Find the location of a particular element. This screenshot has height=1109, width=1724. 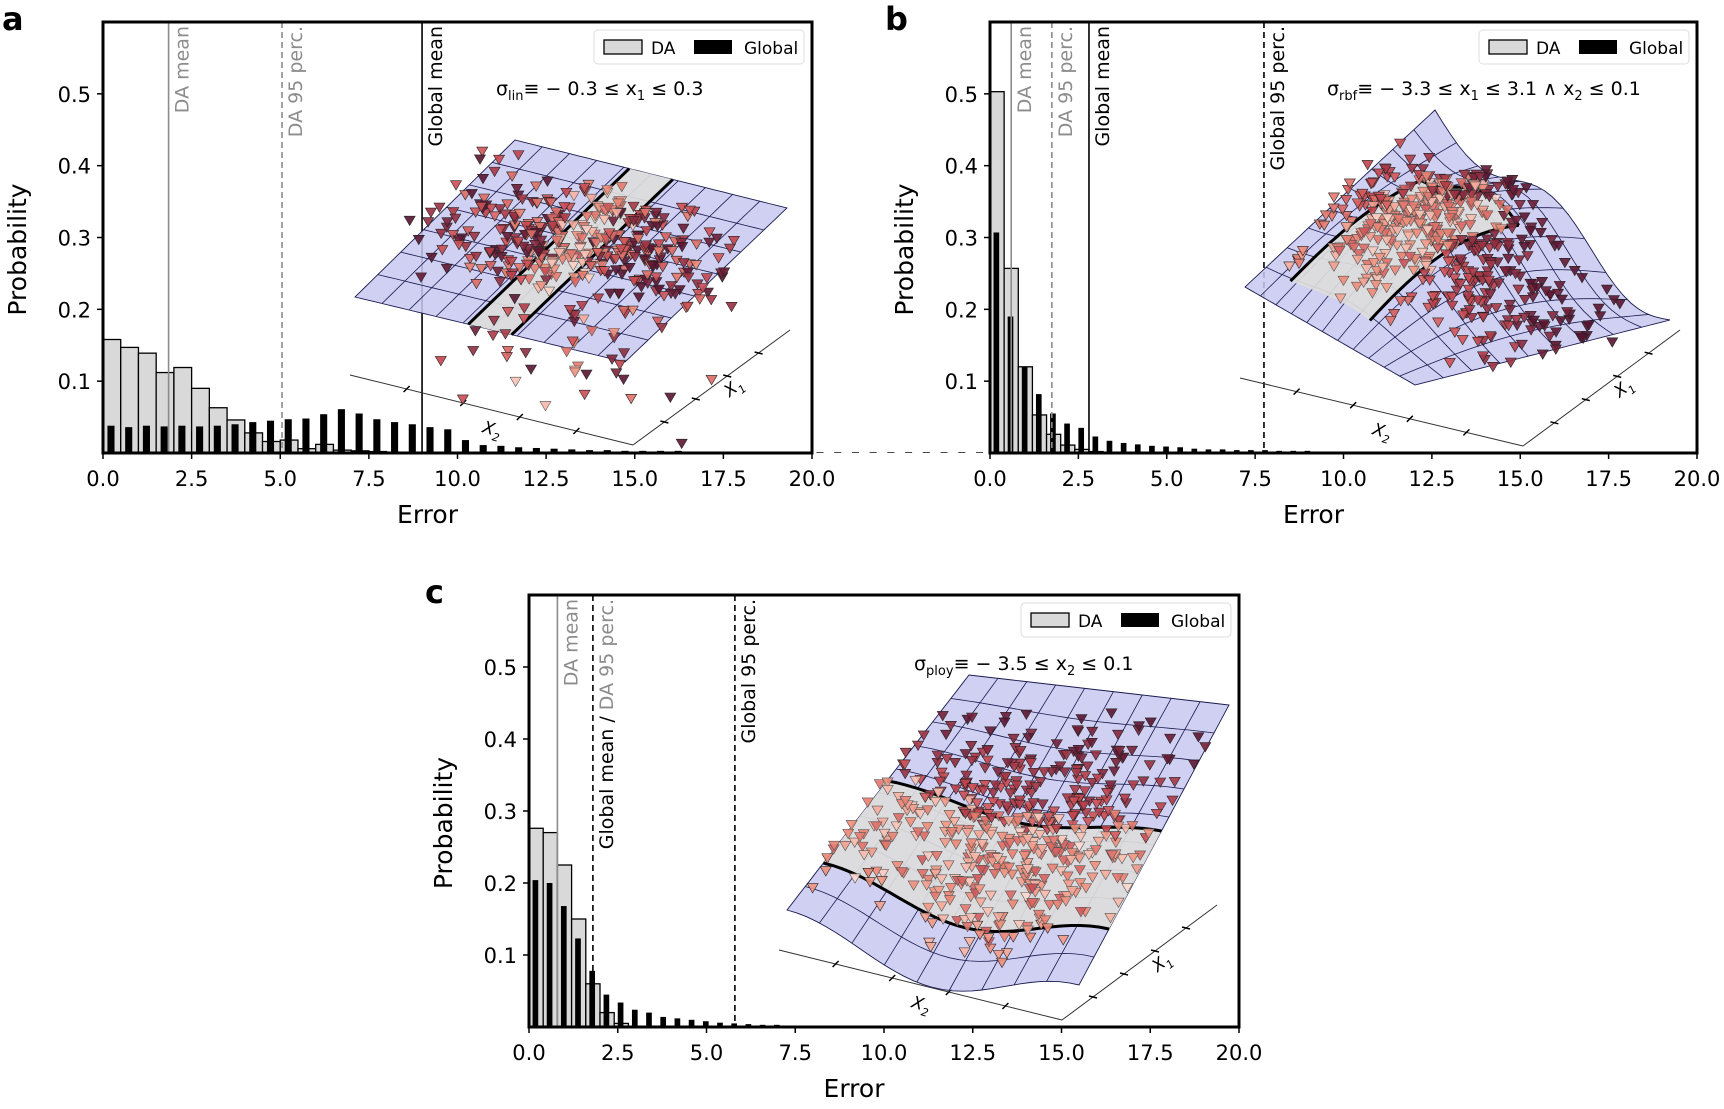

x1-axis-tick is located at coordinates (1186, 928).